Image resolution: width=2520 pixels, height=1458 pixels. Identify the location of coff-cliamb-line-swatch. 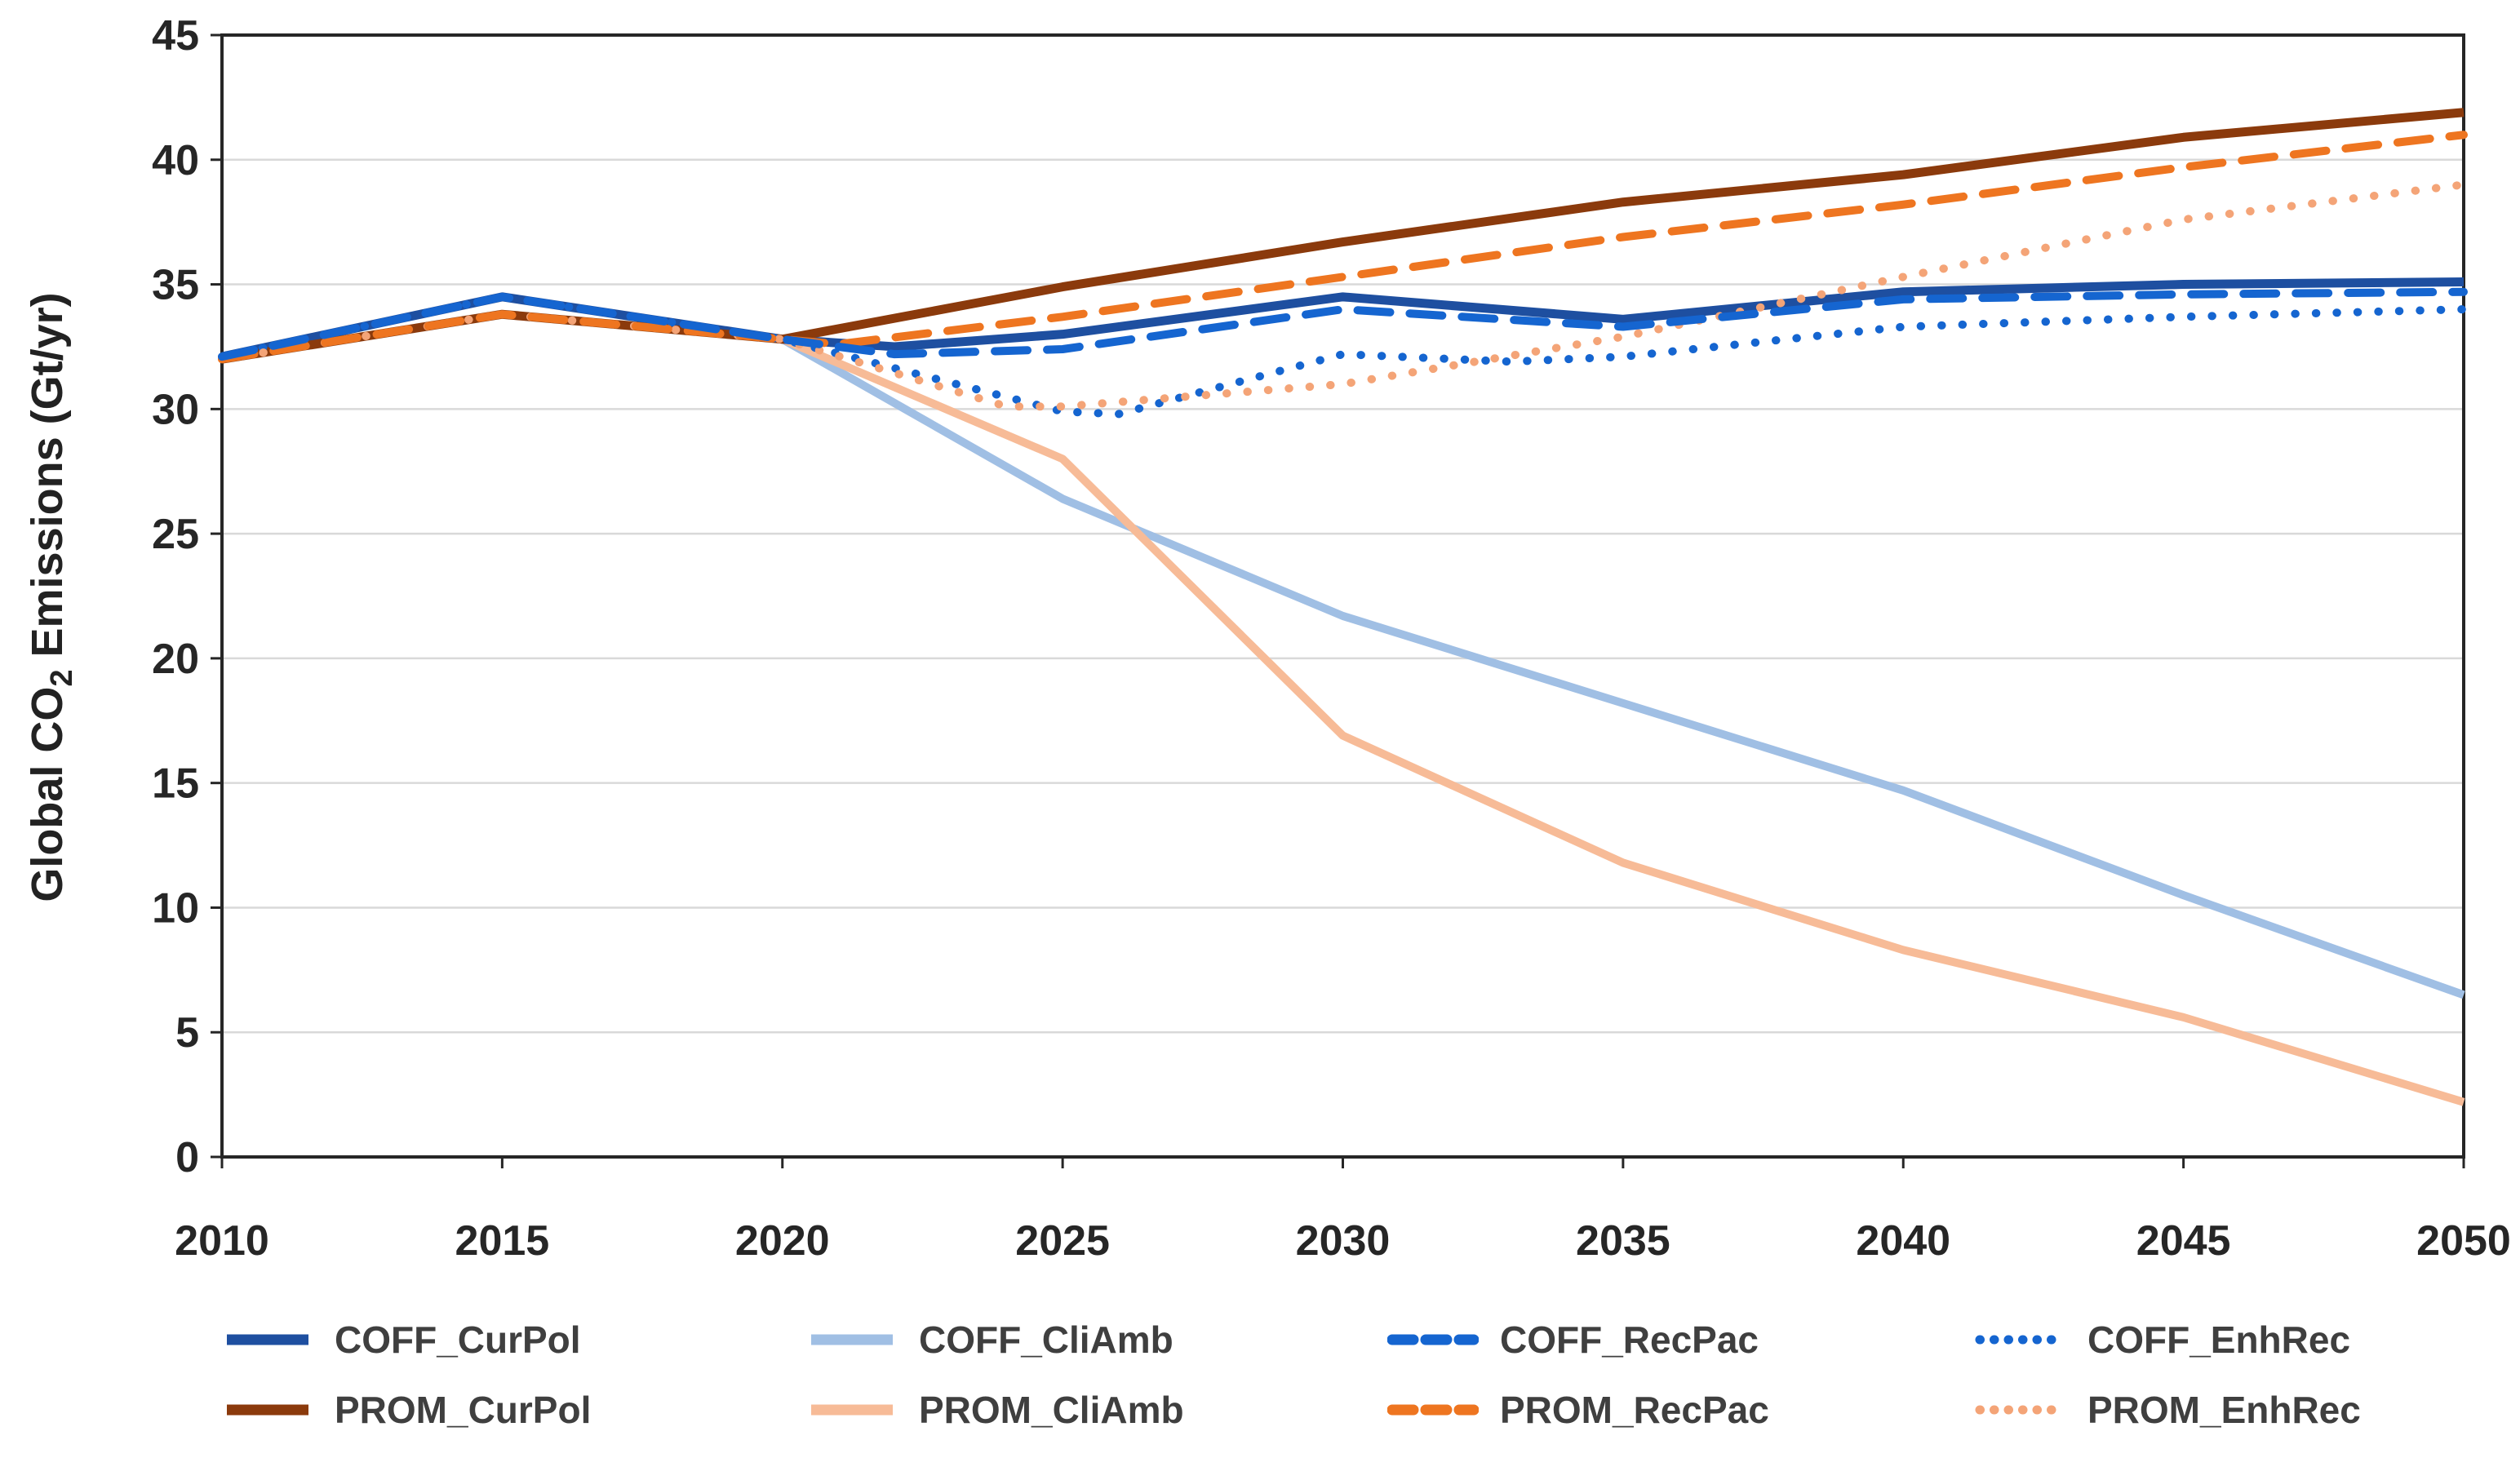
(852, 1339).